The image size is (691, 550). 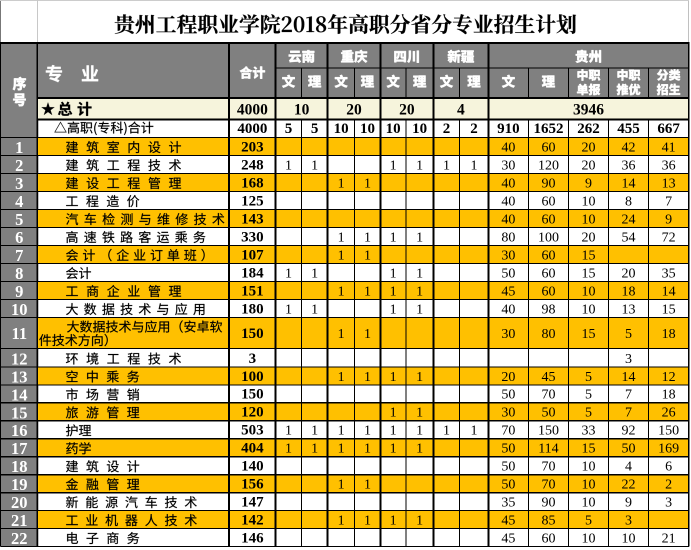 What do you see at coordinates (508, 255) in the screenshot?
I see `svg-text: 30` at bounding box center [508, 255].